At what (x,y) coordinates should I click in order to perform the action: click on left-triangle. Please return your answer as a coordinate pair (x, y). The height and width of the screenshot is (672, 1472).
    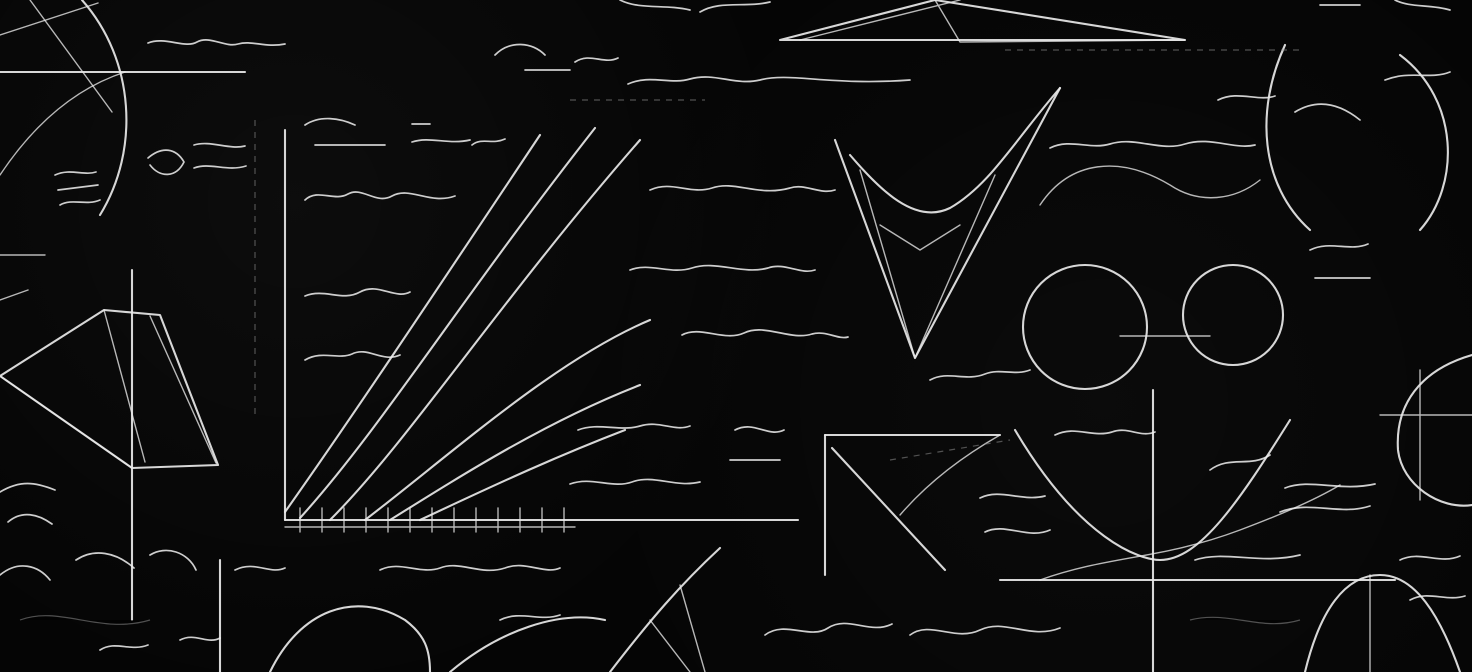
    Looking at the image, I should click on (110, 438).